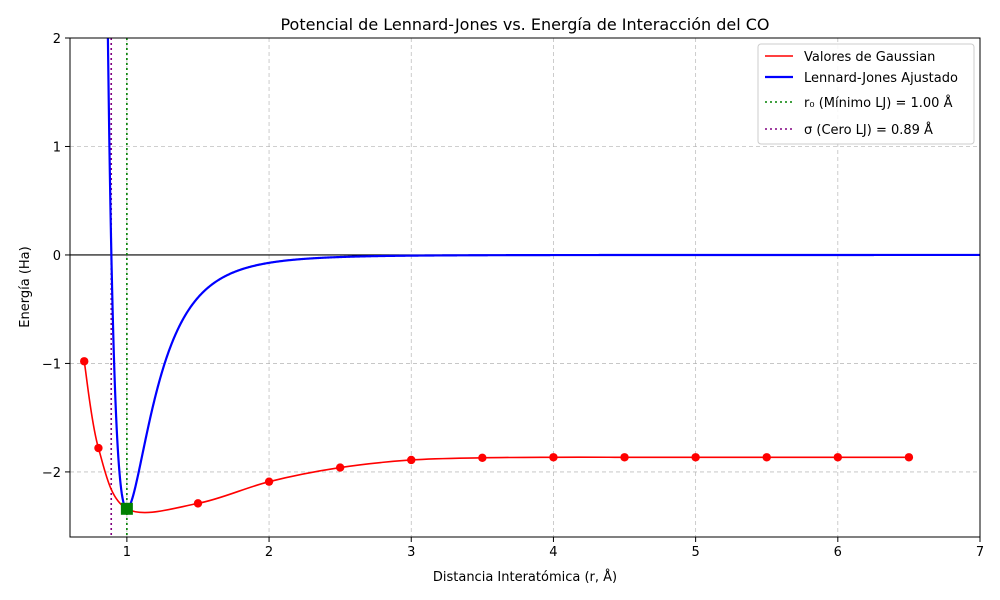  What do you see at coordinates (269, 552) in the screenshot?
I see `x-tick-label: 2` at bounding box center [269, 552].